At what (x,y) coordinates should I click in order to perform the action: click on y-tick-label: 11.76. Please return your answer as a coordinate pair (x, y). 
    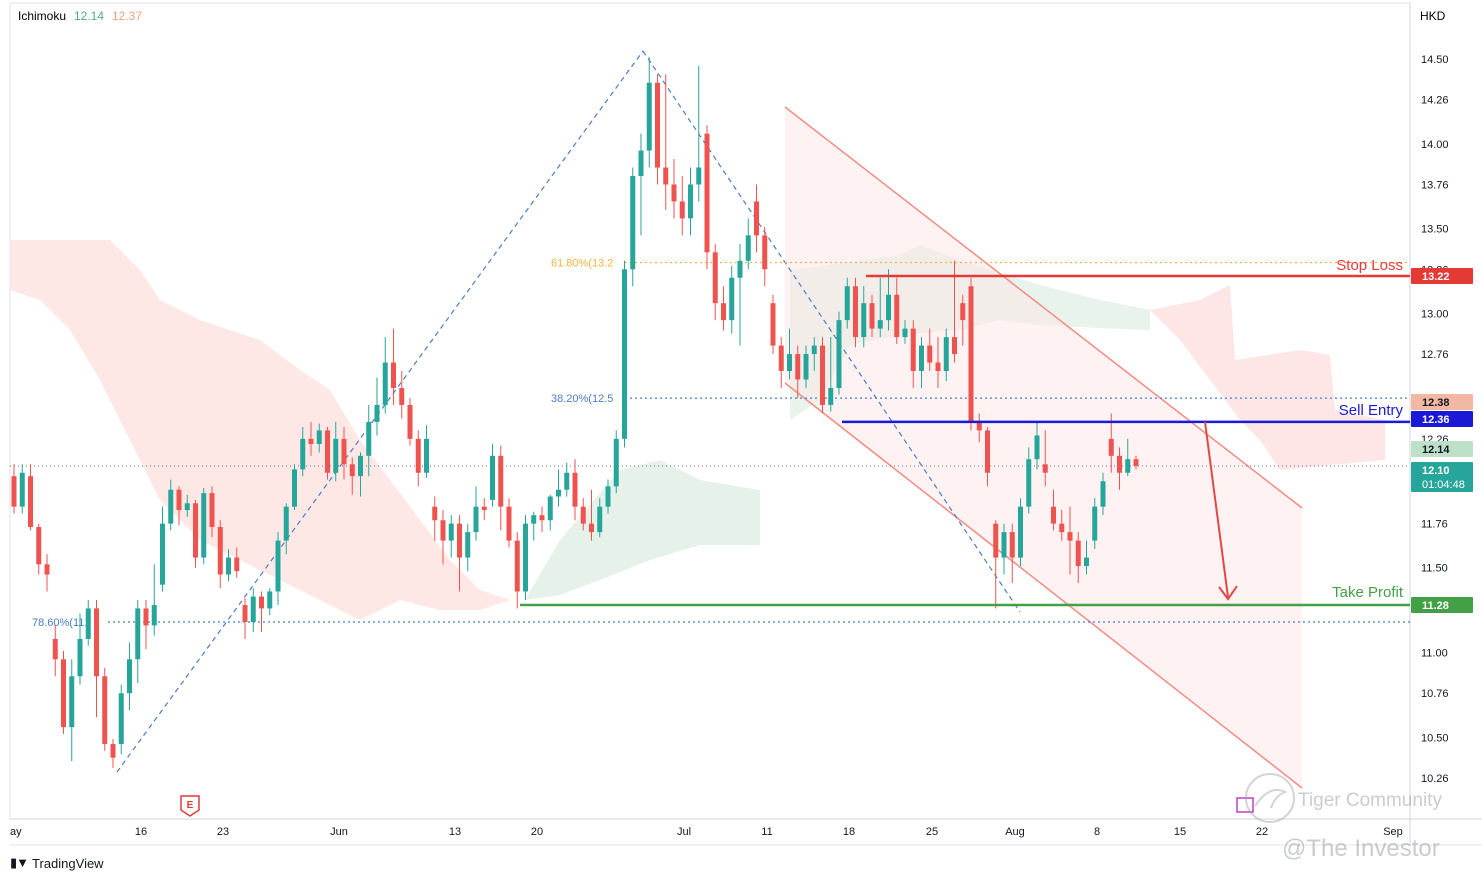
    Looking at the image, I should click on (1434, 525).